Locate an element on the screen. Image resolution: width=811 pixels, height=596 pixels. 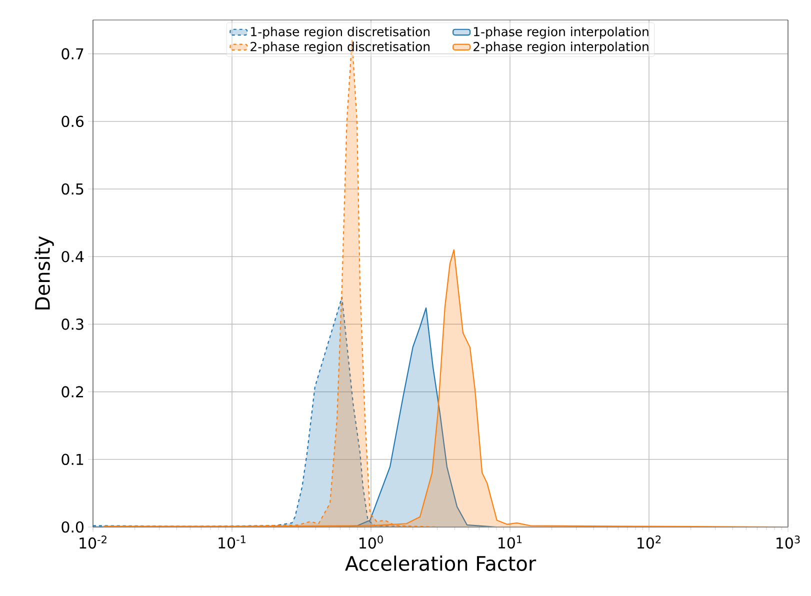
y-tick-label: 0.2 is located at coordinates (72, 392).